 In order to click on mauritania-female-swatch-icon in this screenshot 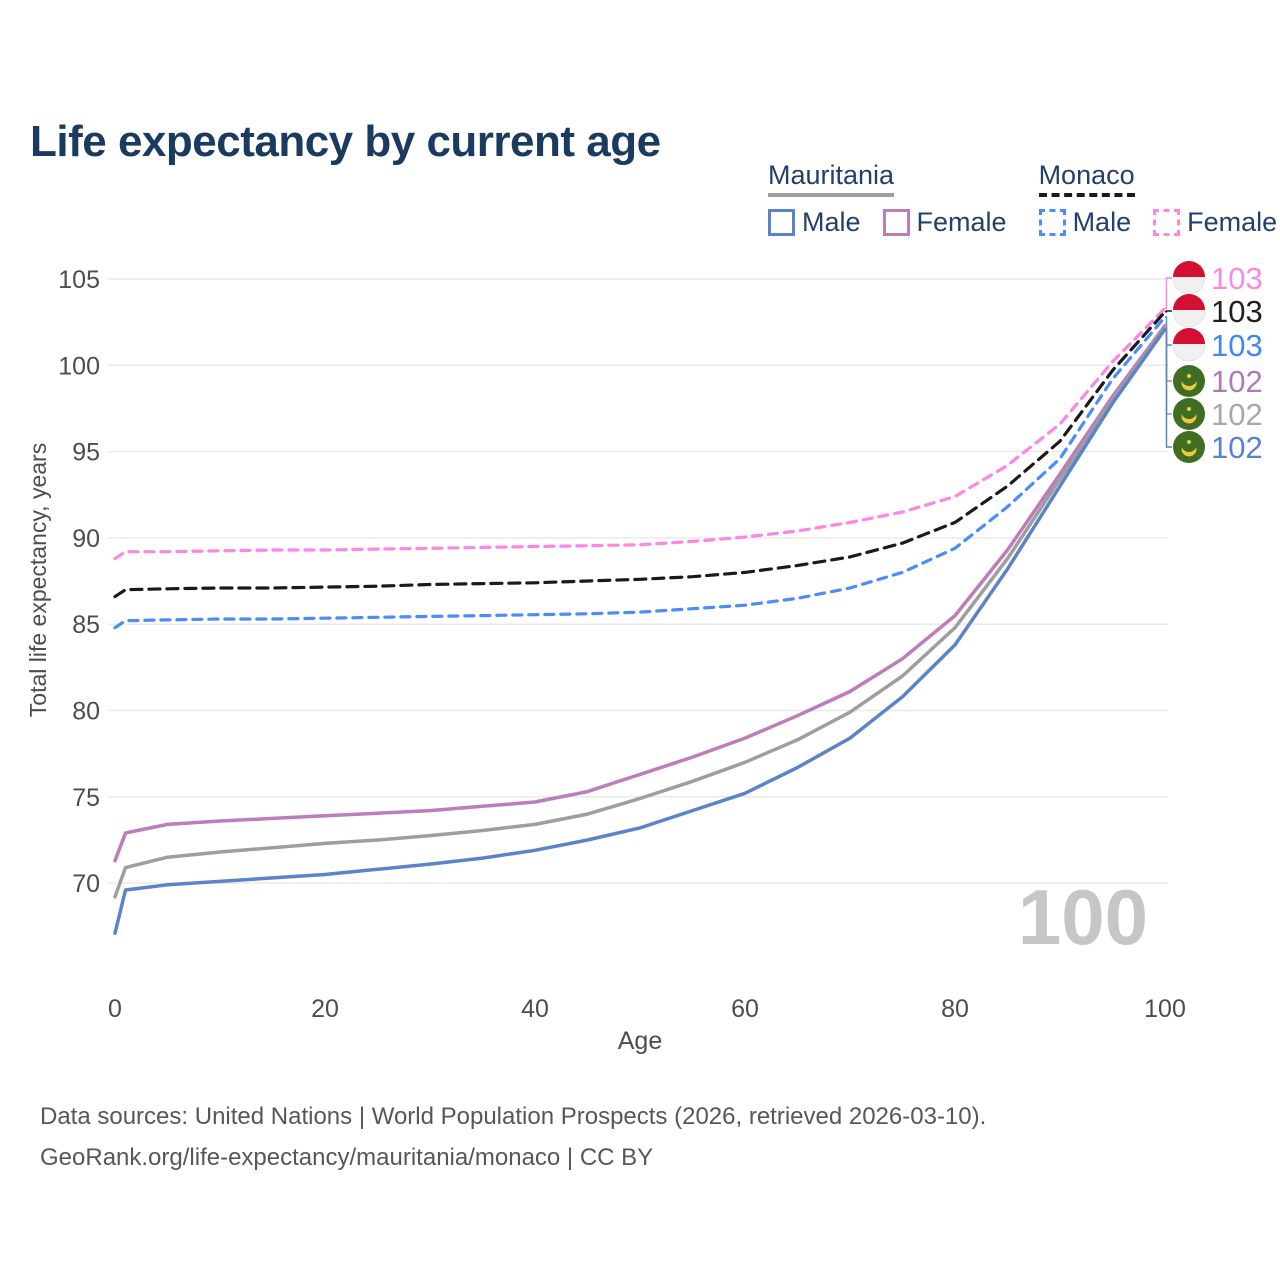, I will do `click(896, 222)`.